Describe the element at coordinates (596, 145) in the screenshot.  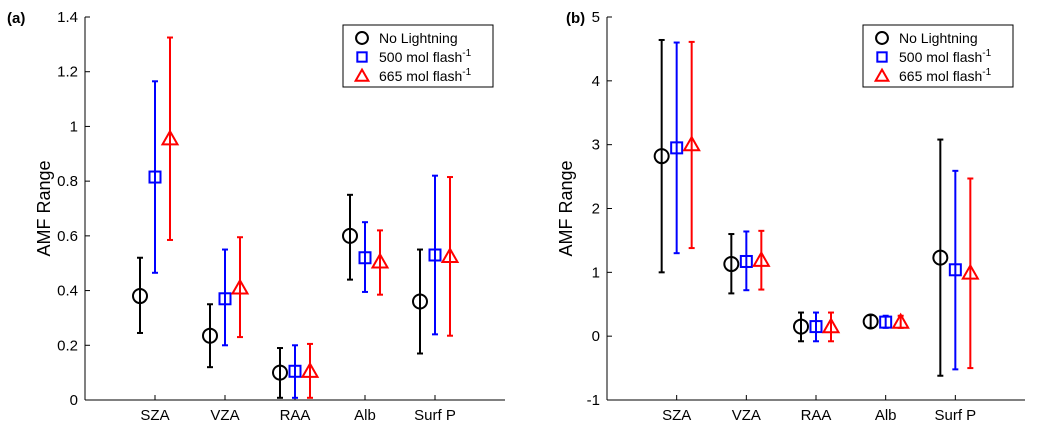
I see `y-tick-label: 3` at that location.